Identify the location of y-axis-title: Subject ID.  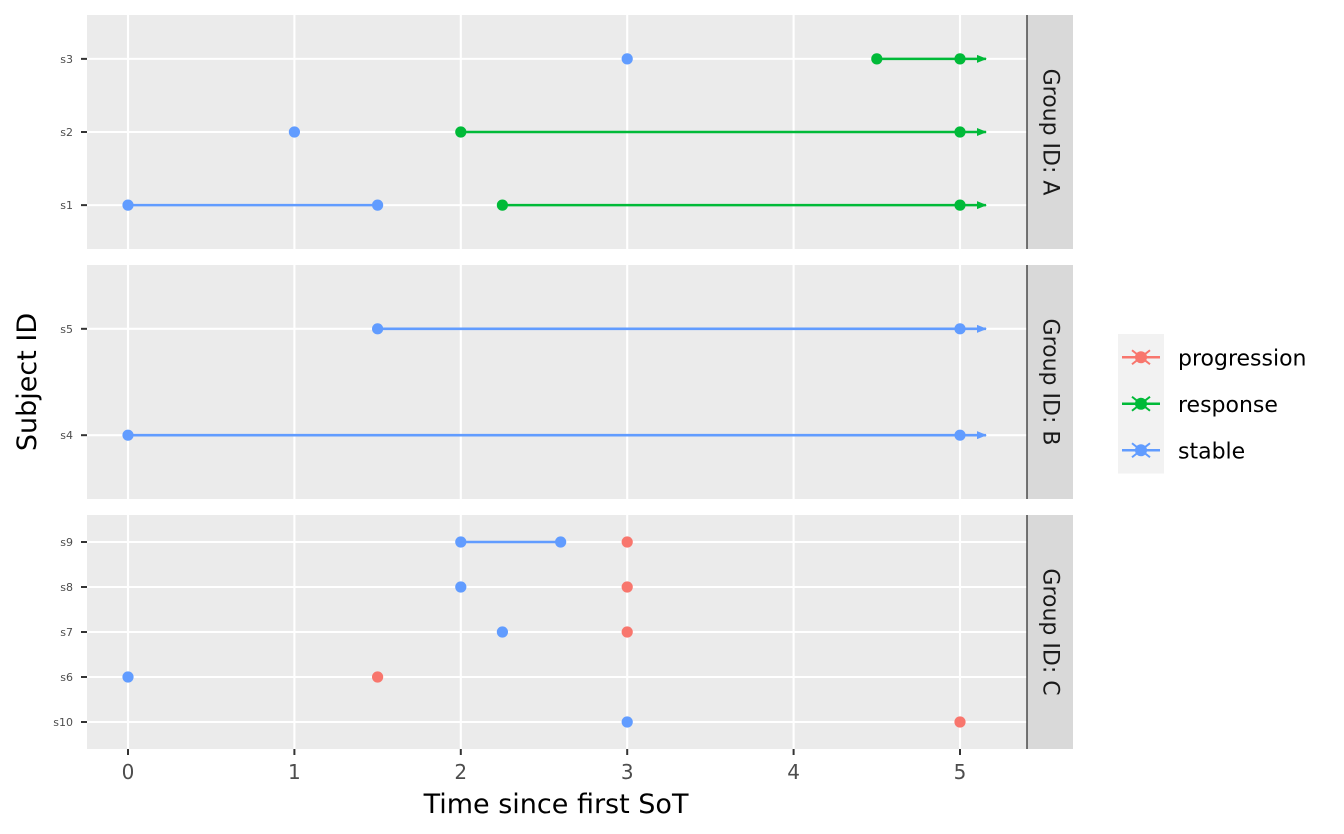
(27, 382).